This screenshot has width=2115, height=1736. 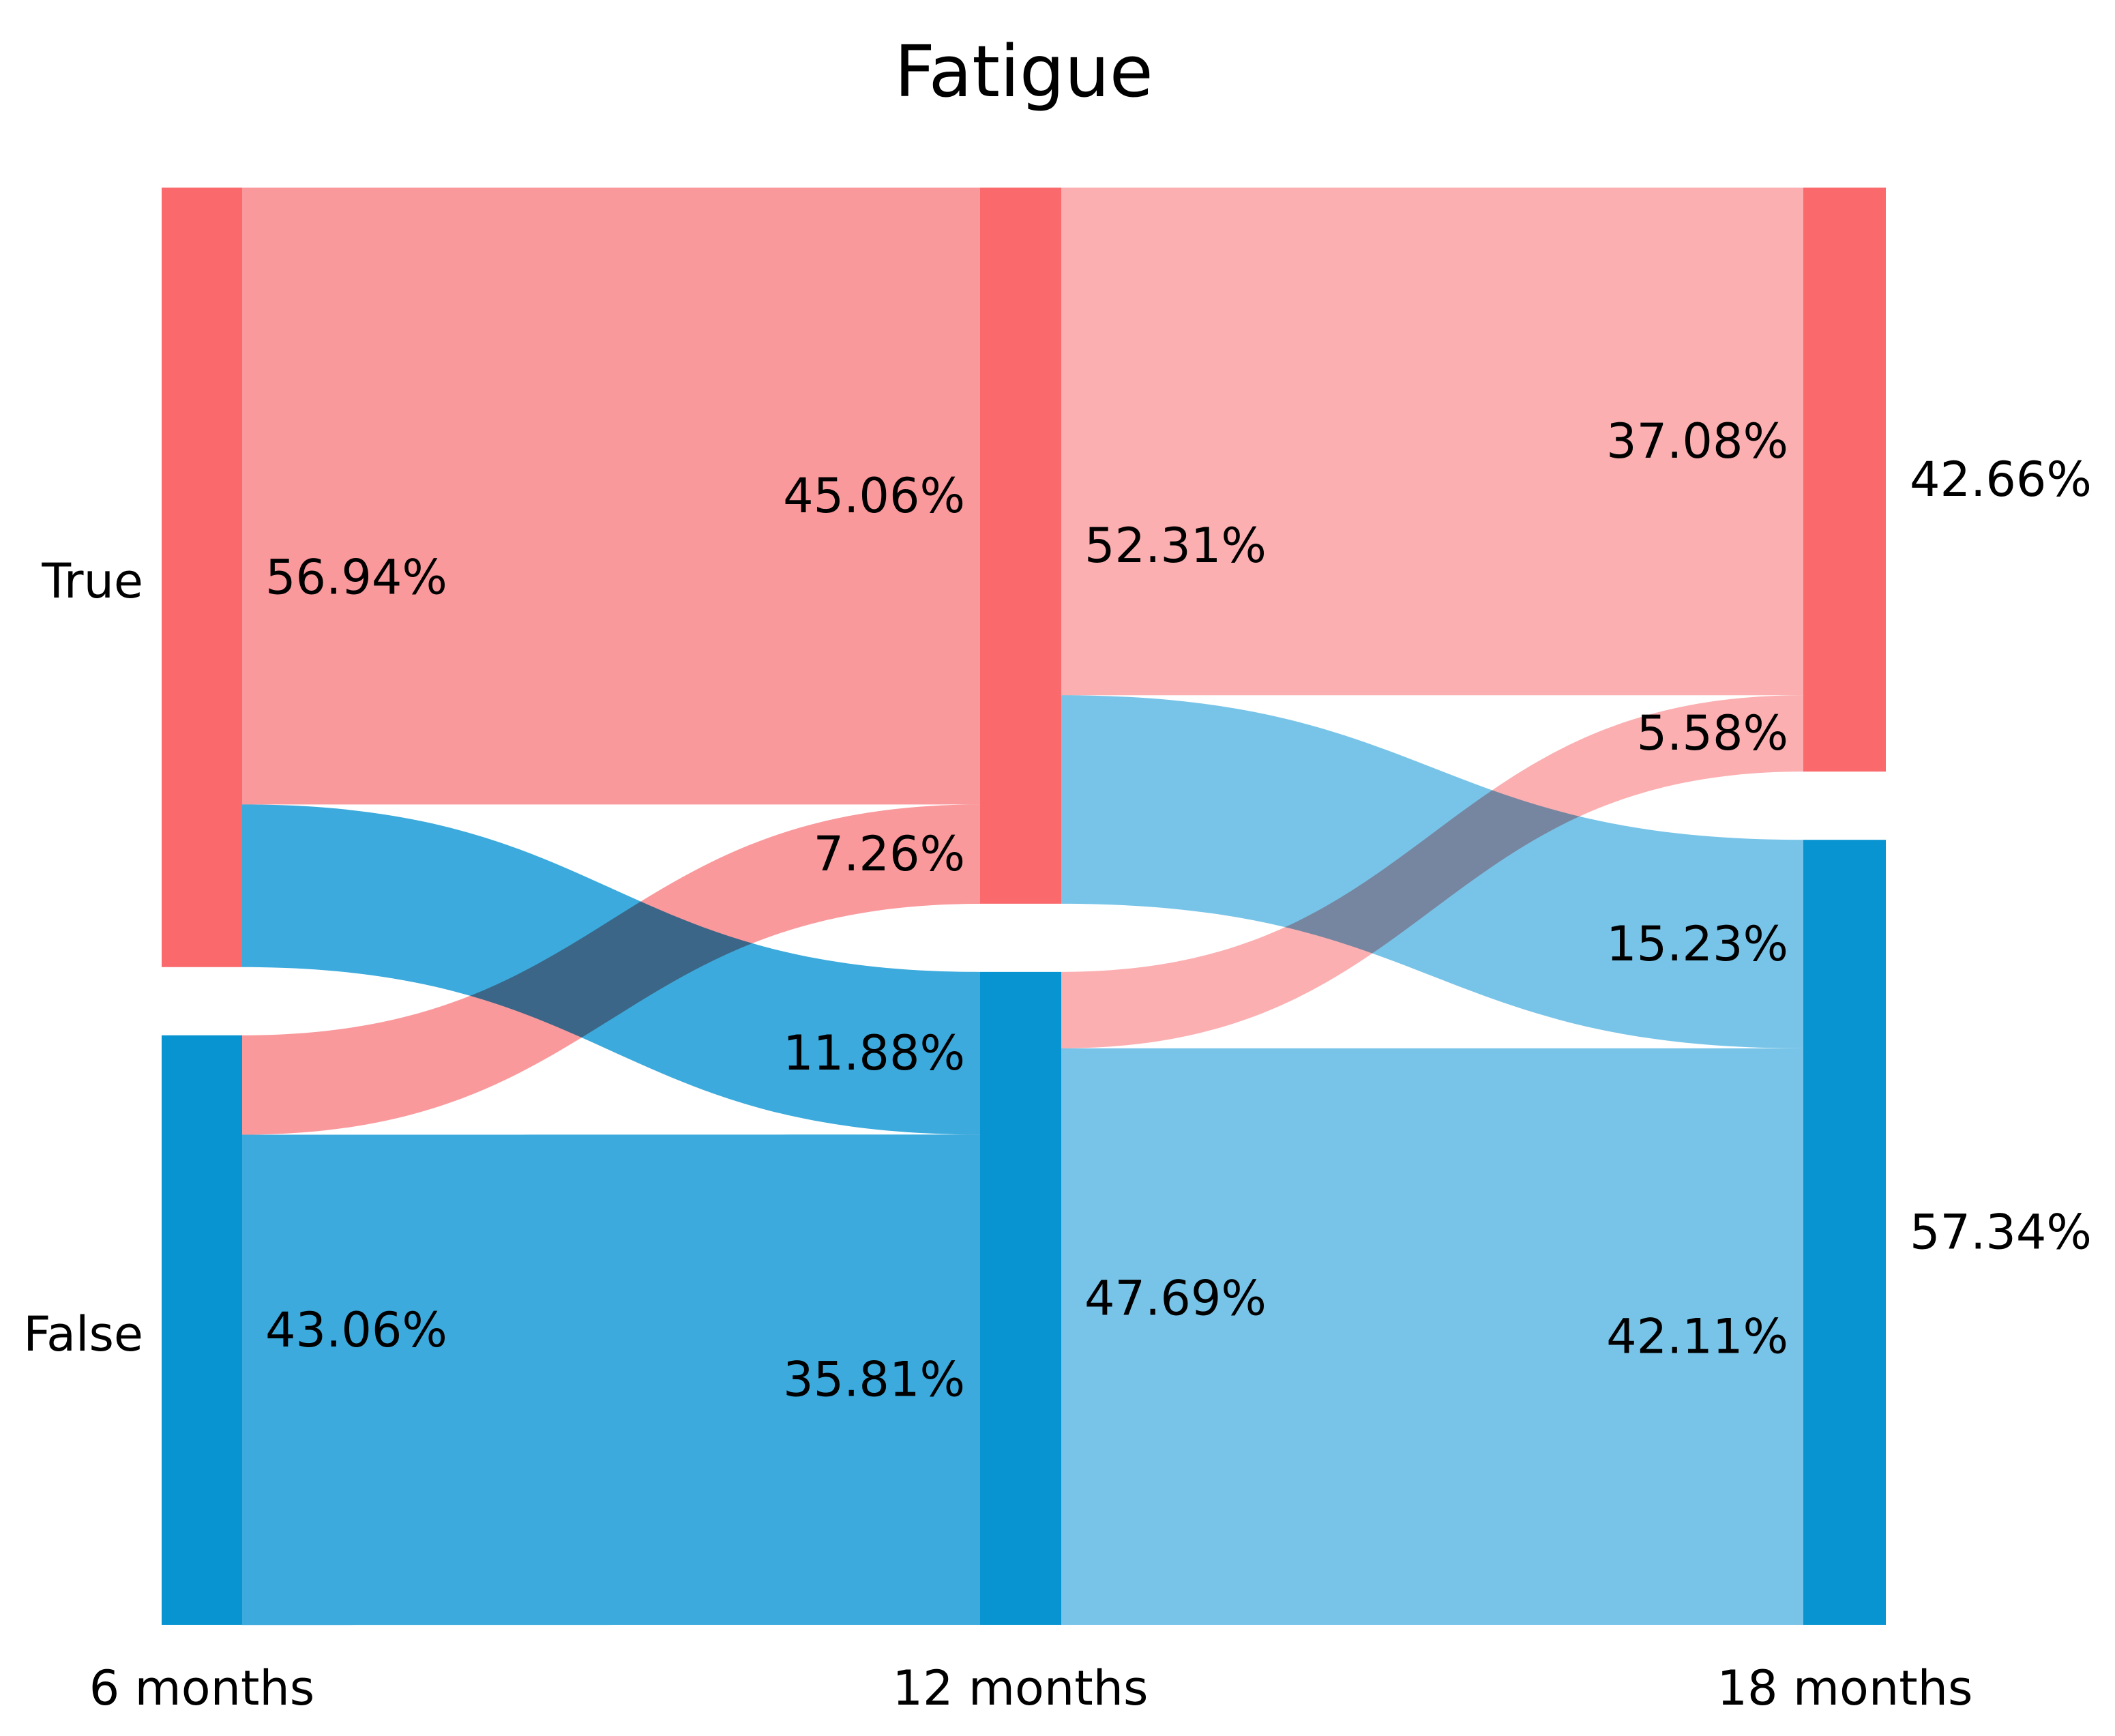 I want to click on axis-label-12-months: 12 months, so click(x=1020, y=1688).